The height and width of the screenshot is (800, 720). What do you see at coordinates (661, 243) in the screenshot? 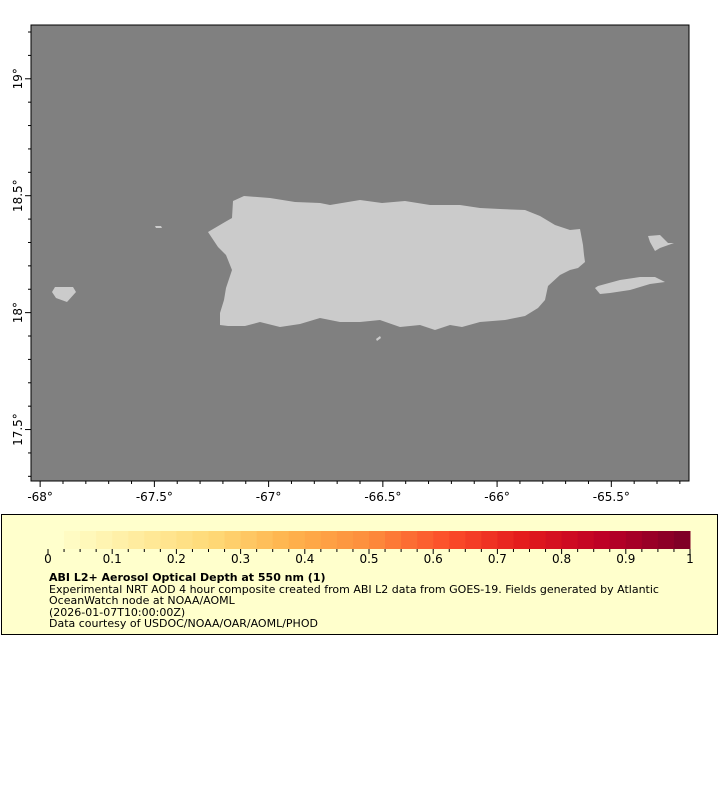
I see `culebra-island` at bounding box center [661, 243].